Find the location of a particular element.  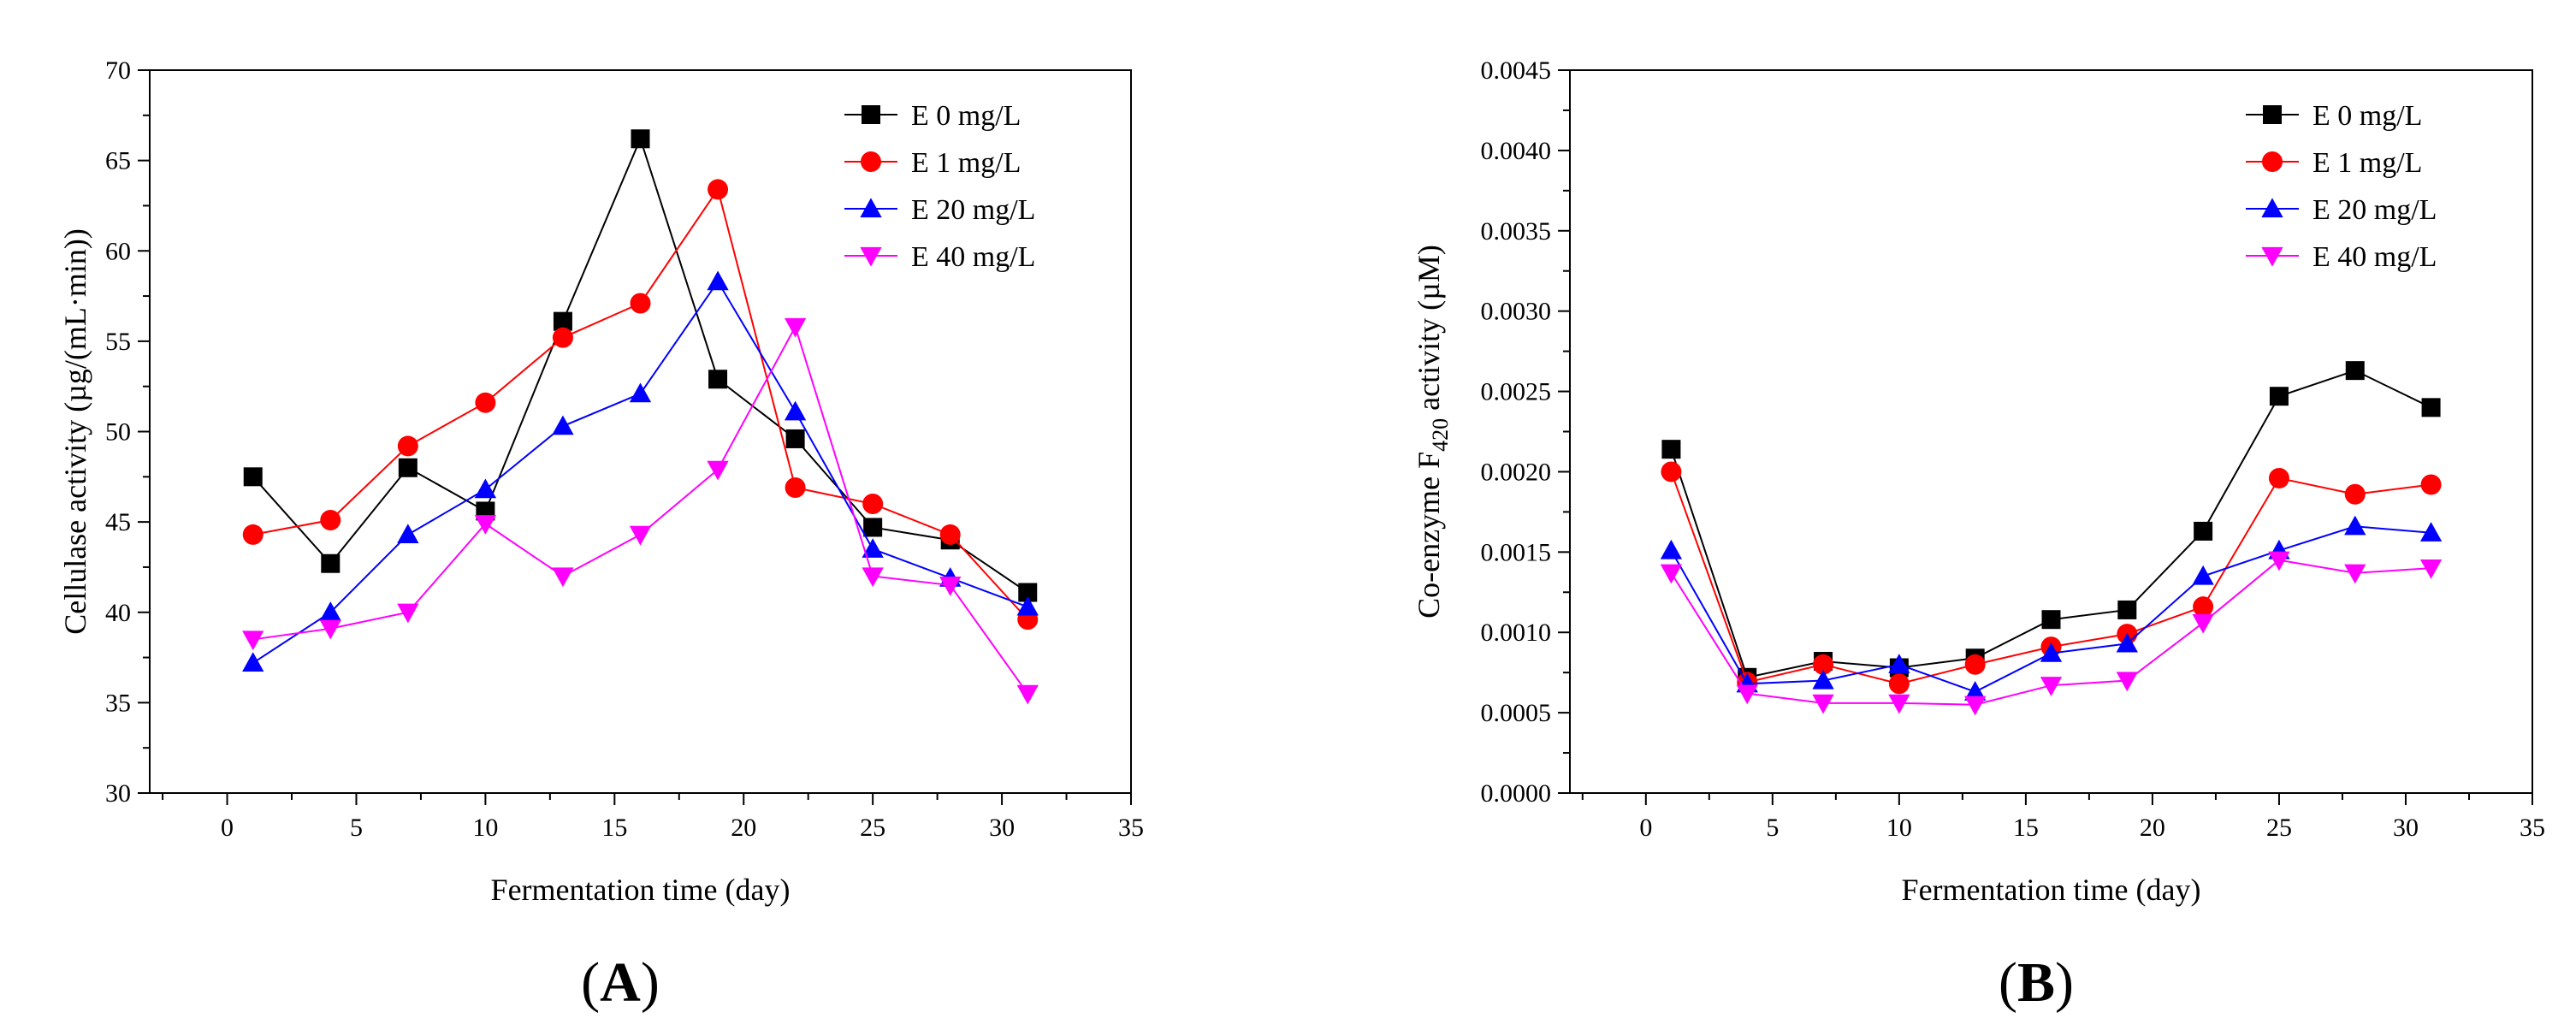

chart-b-y-axis-title-prefix: Co-enzyme F is located at coordinates (1429, 535).